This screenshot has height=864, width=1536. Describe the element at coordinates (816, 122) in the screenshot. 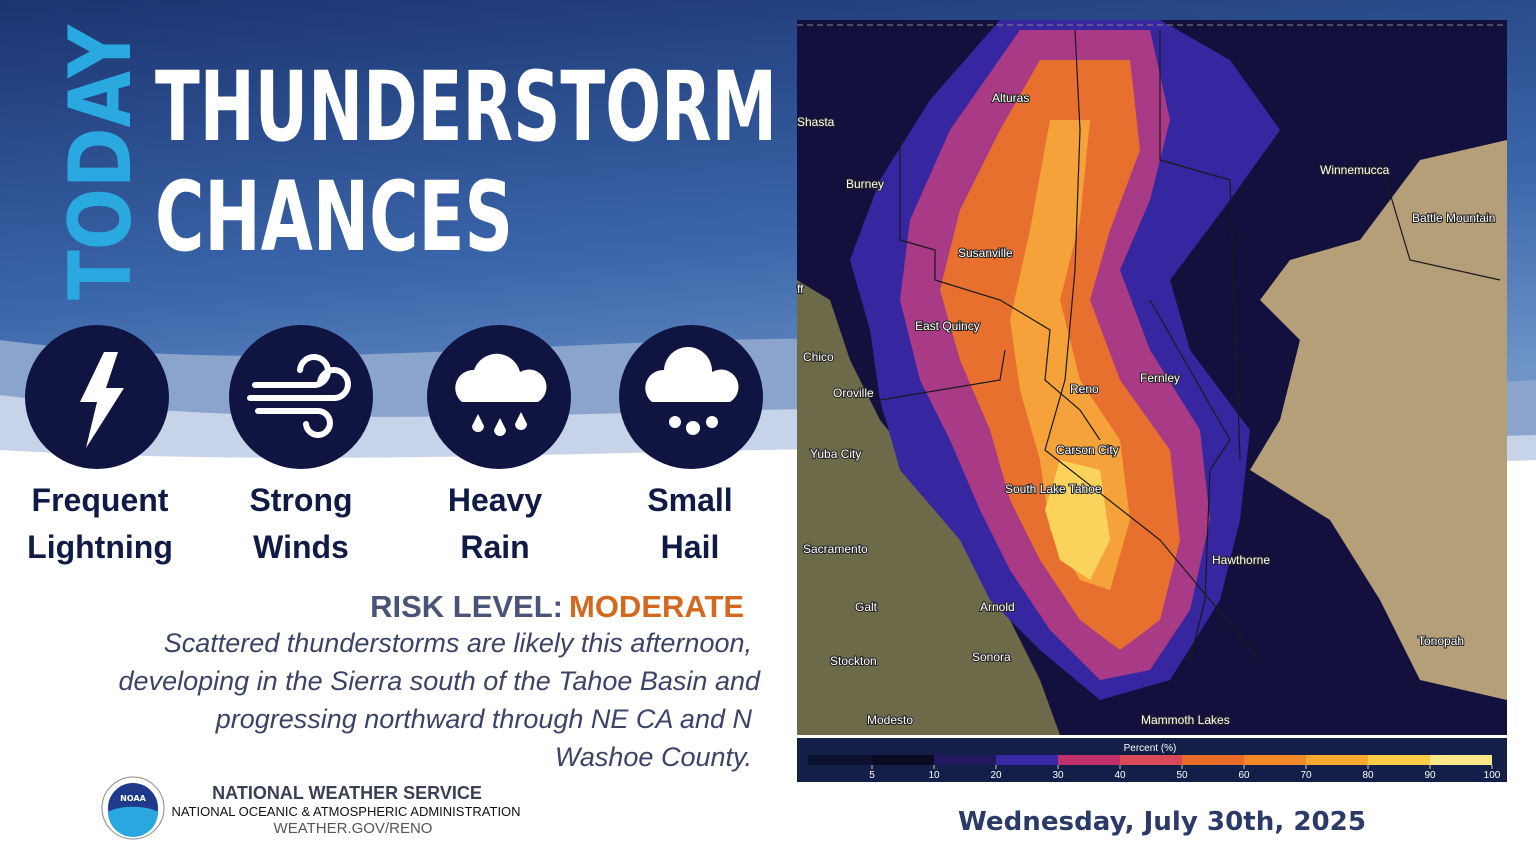

I see `city-label: Shasta` at that location.